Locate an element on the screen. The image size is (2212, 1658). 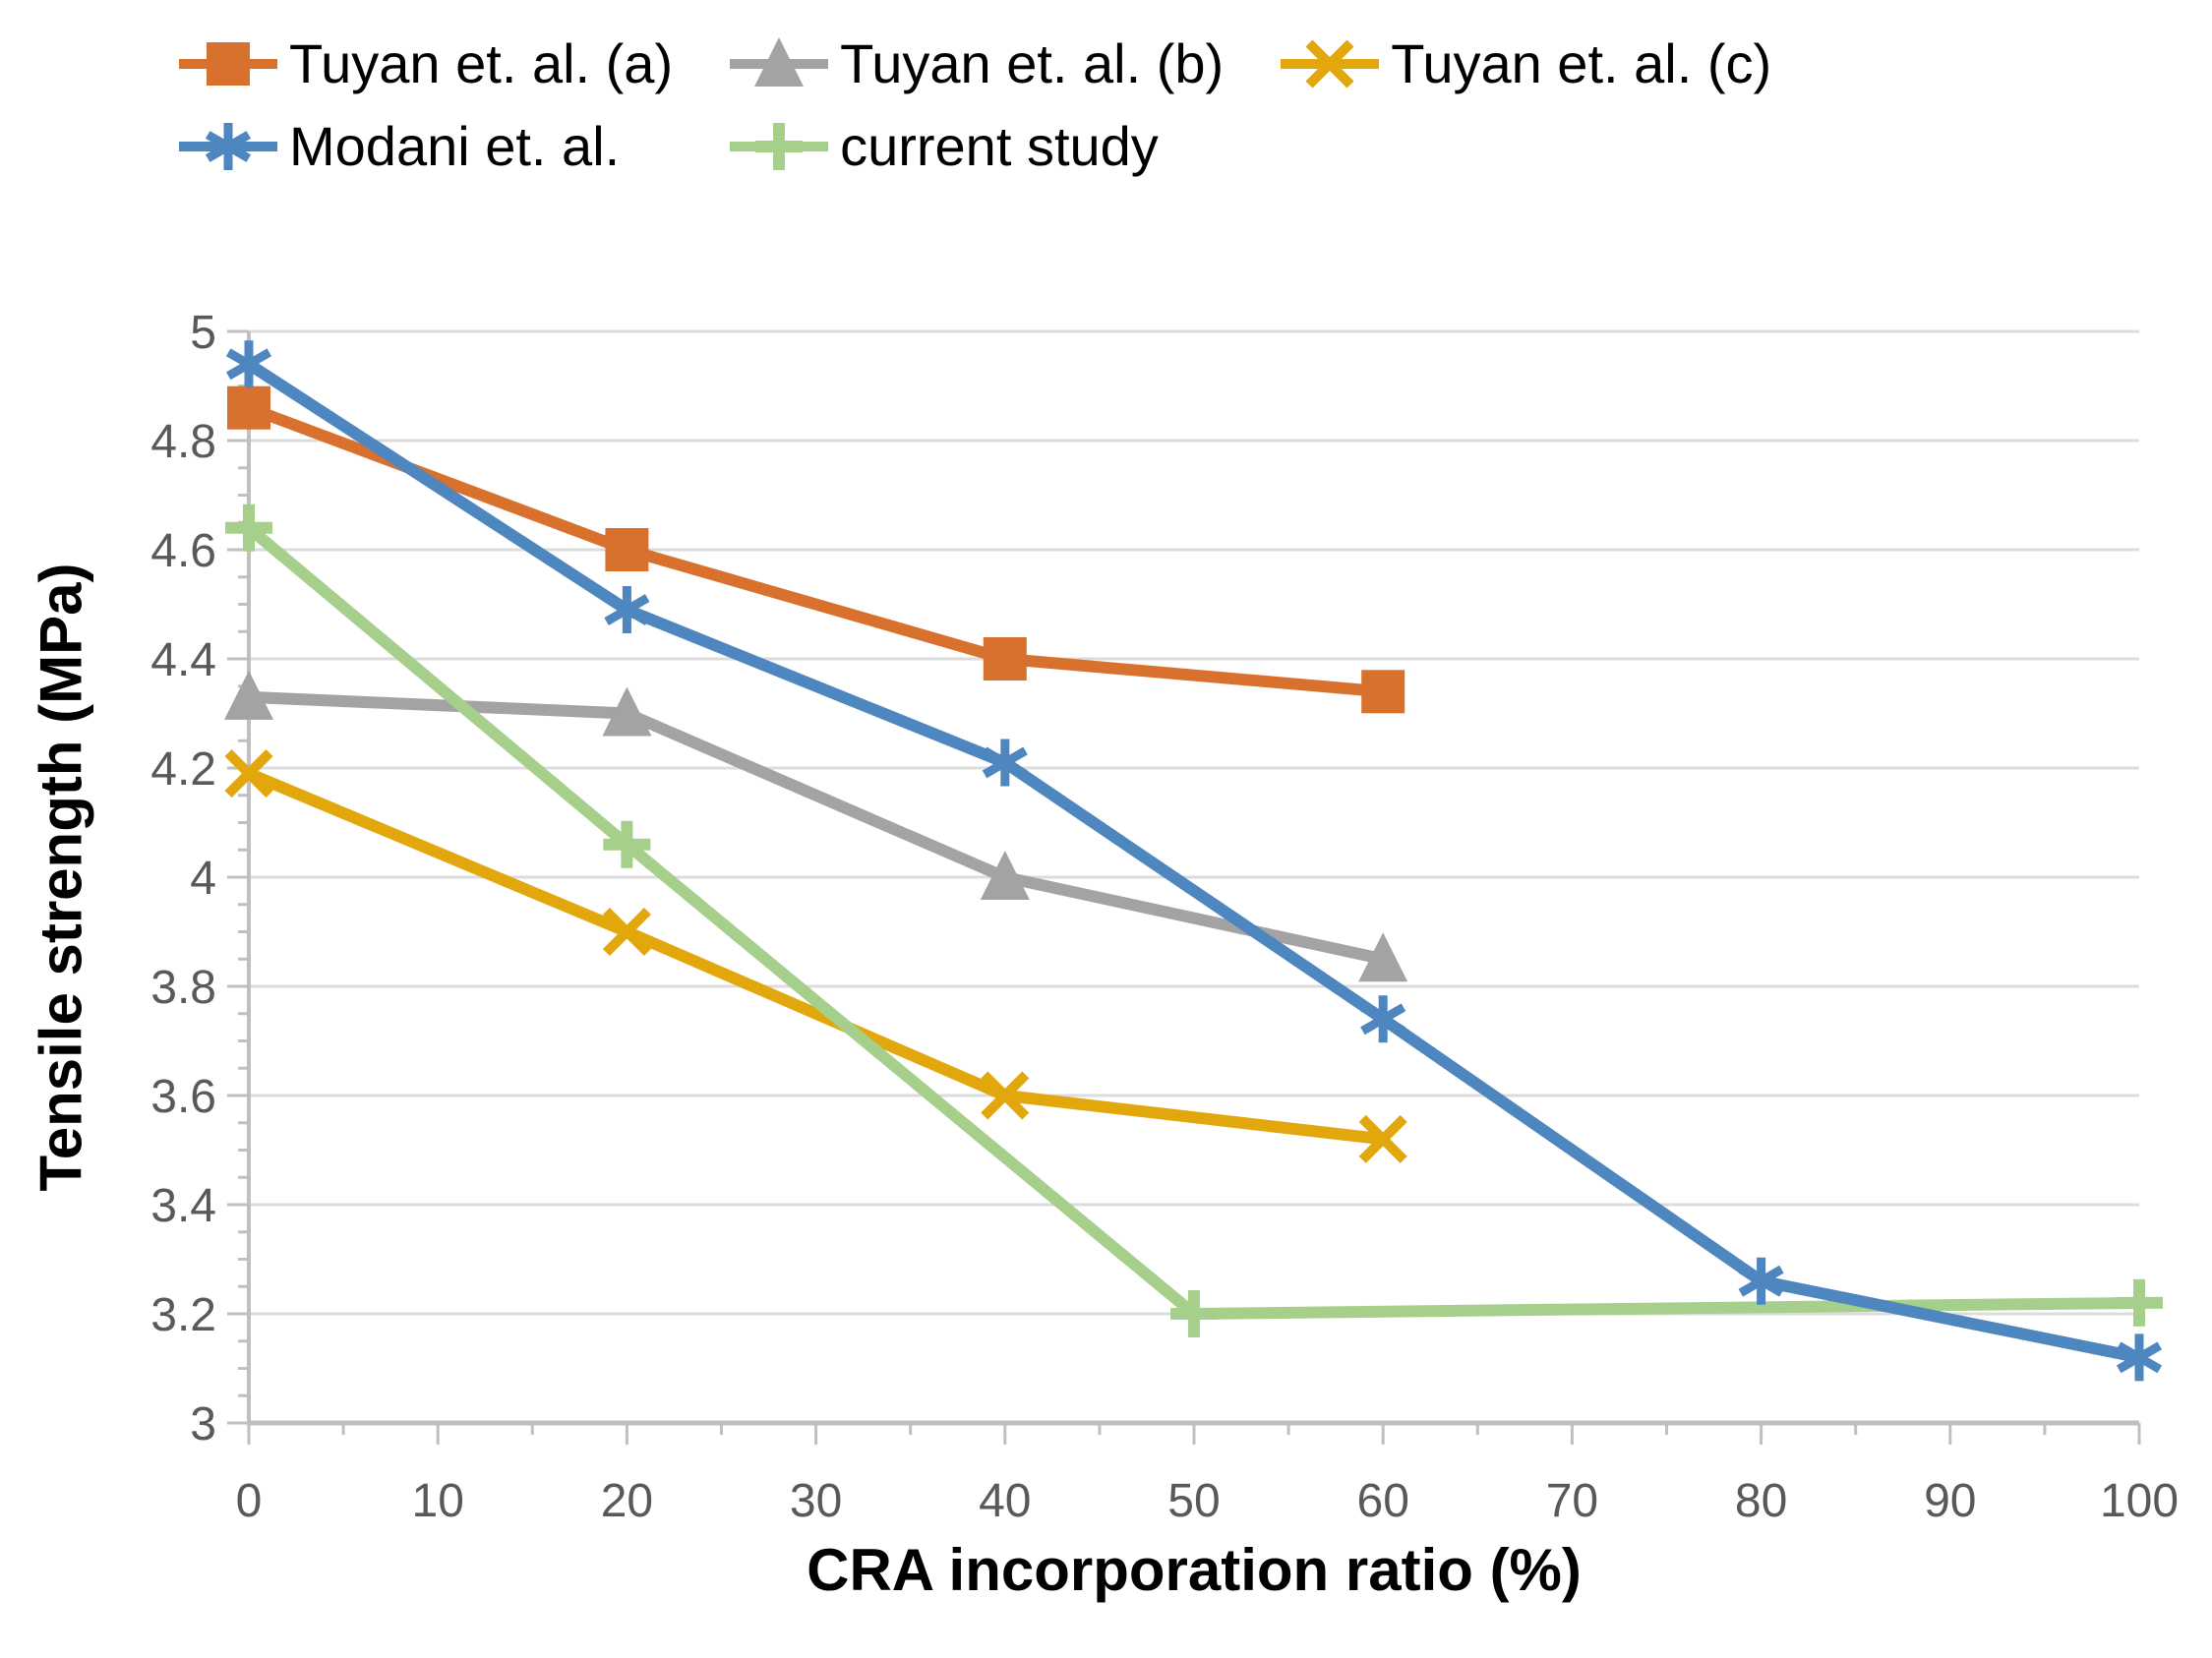
svg-text: 3 is located at coordinates (203, 1424).